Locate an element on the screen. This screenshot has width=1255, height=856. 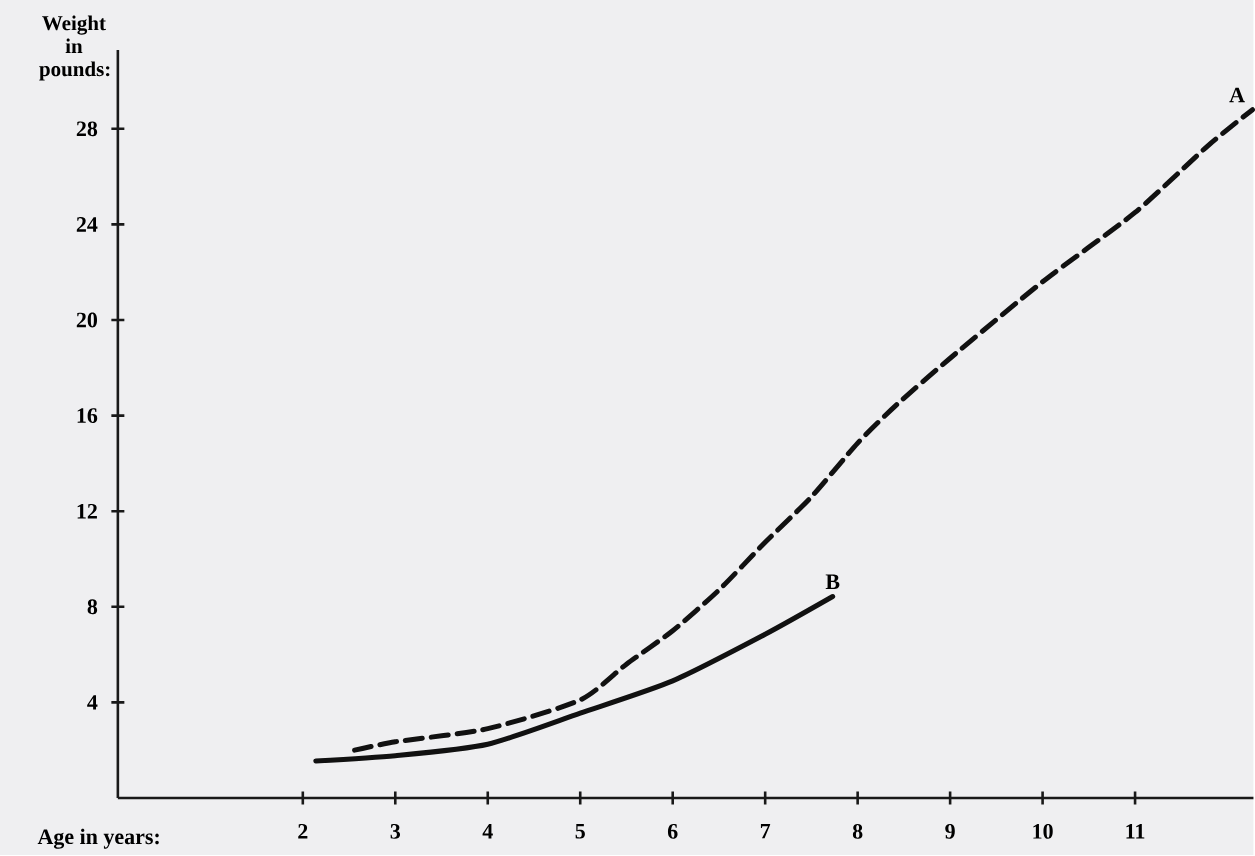
y-tick-label: 24 is located at coordinates (87, 224).